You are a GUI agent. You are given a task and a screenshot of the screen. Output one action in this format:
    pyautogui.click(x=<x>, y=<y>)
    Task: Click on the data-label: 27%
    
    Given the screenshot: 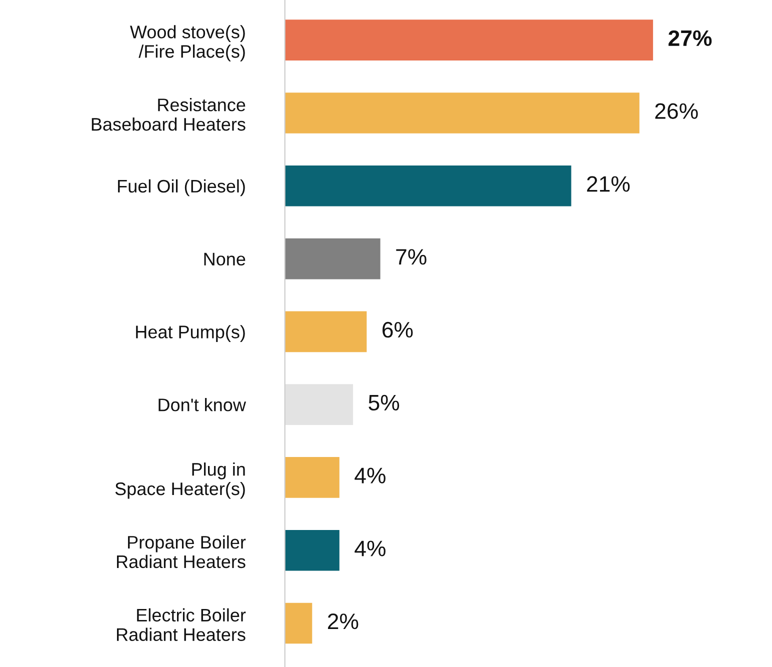 What is the action you would take?
    pyautogui.click(x=690, y=38)
    